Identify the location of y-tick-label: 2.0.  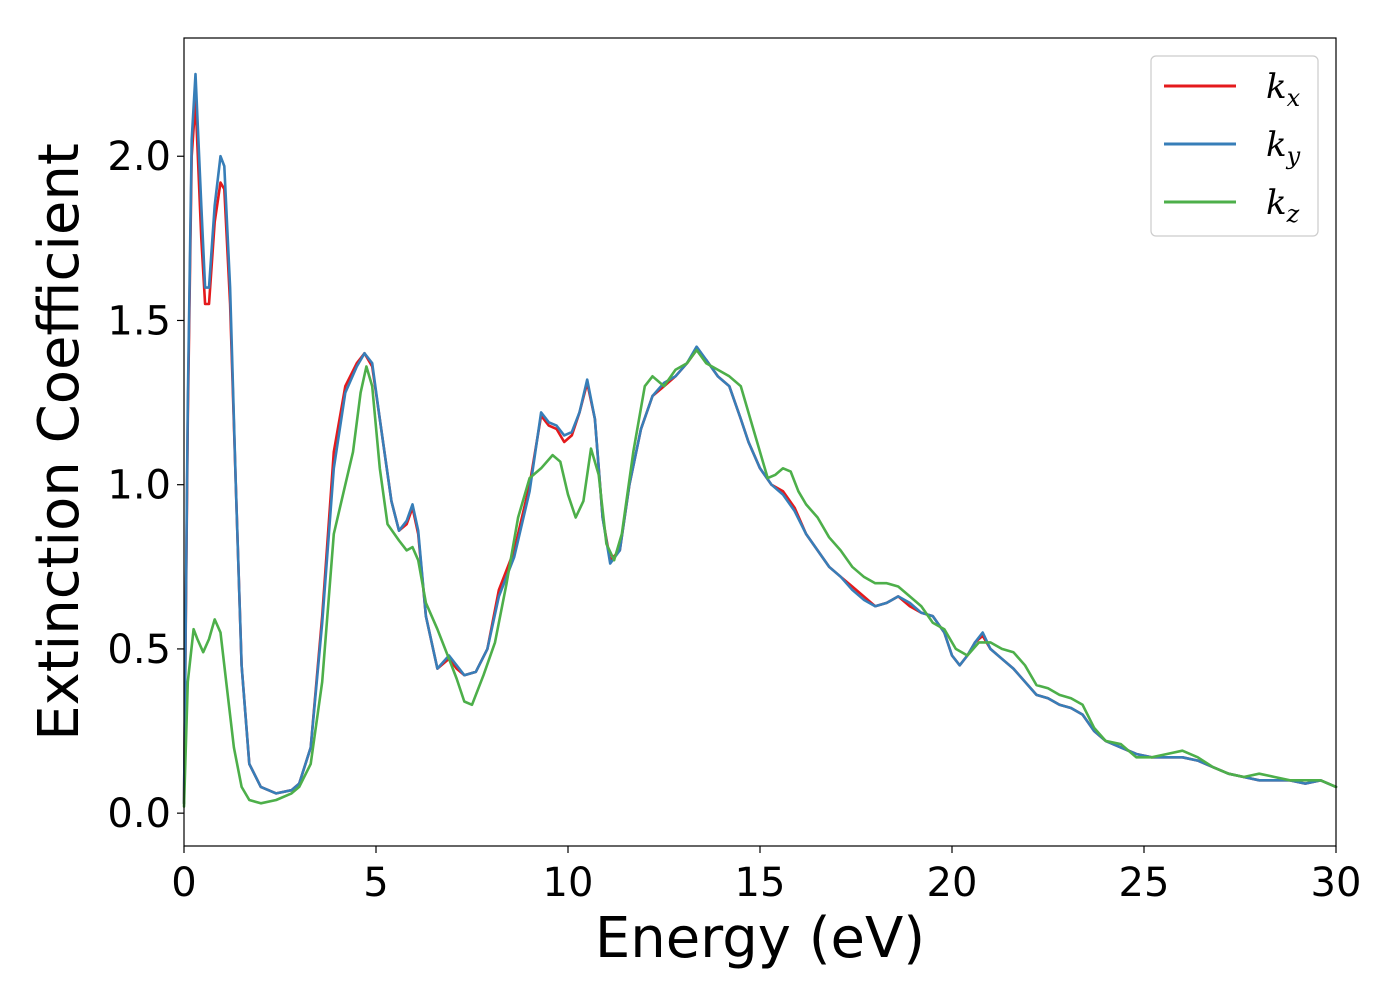
(139, 157).